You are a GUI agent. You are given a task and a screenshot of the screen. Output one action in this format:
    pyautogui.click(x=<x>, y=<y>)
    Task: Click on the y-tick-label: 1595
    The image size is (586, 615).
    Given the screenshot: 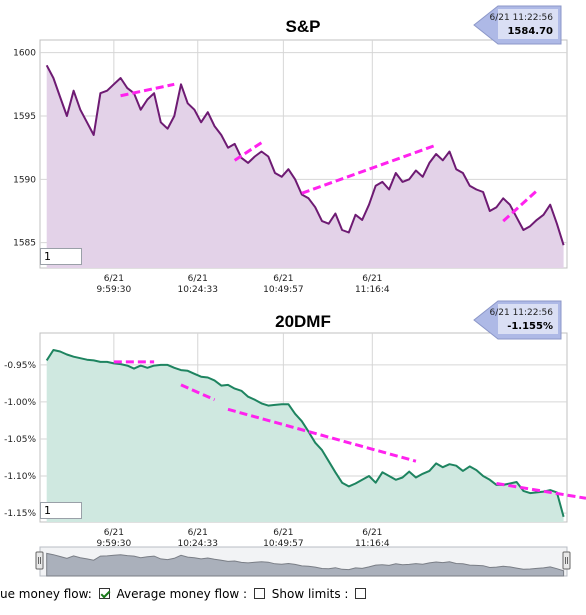 What is the action you would take?
    pyautogui.click(x=24, y=117)
    